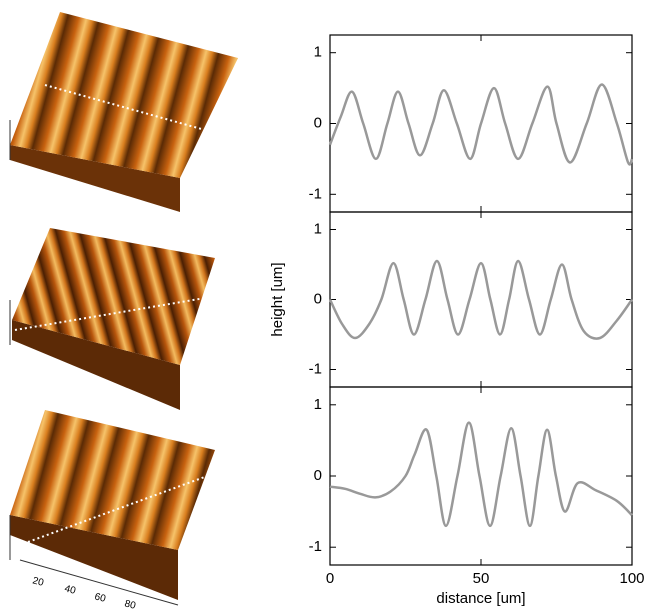 This screenshot has width=649, height=615. Describe the element at coordinates (480, 598) in the screenshot. I see `x-axis-label: distance [um]` at that location.